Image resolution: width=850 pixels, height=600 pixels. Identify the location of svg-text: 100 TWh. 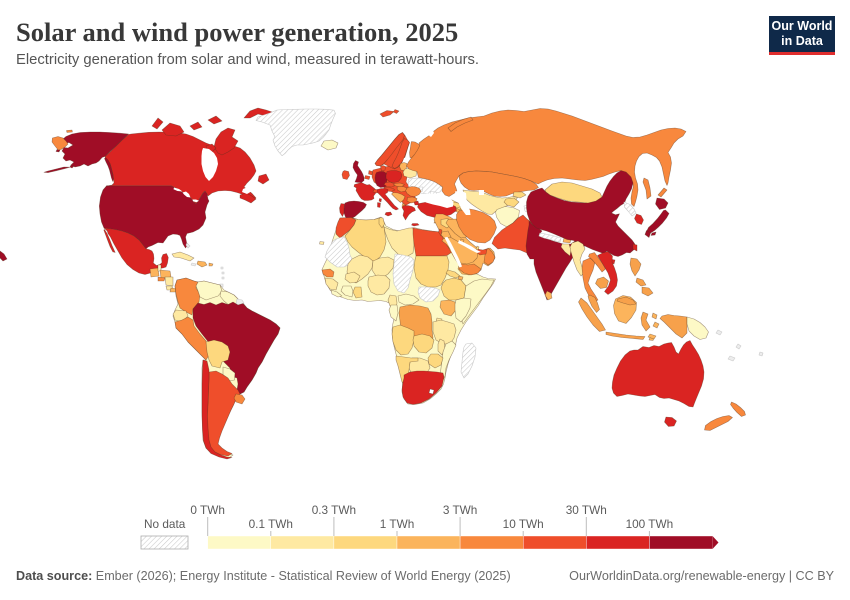
(650, 524).